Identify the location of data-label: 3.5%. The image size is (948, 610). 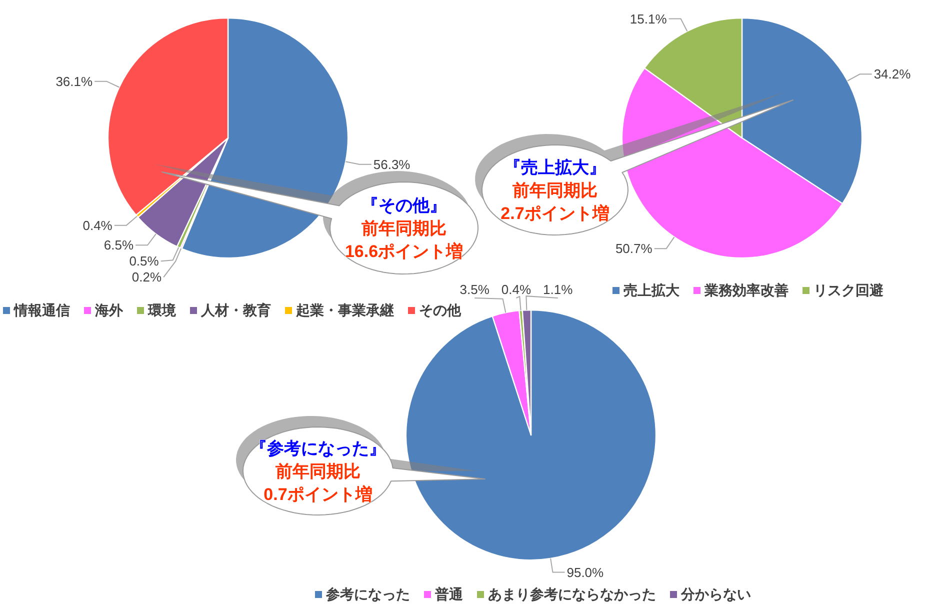
(475, 289).